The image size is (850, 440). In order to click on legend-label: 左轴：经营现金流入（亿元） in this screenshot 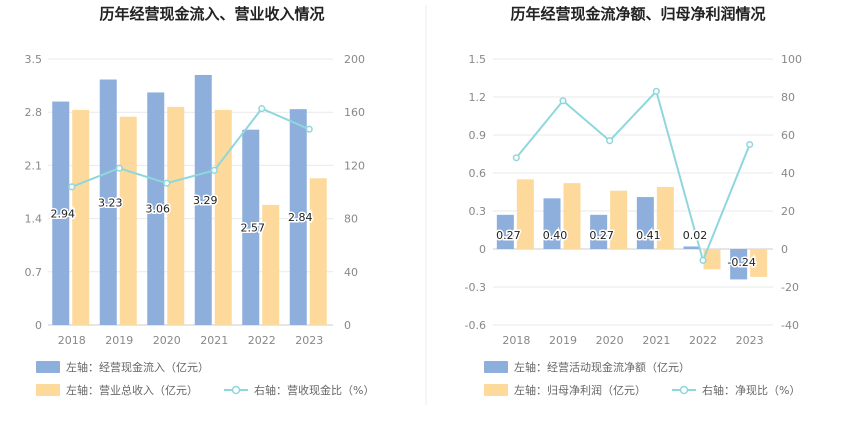, I will do `click(137, 367)`.